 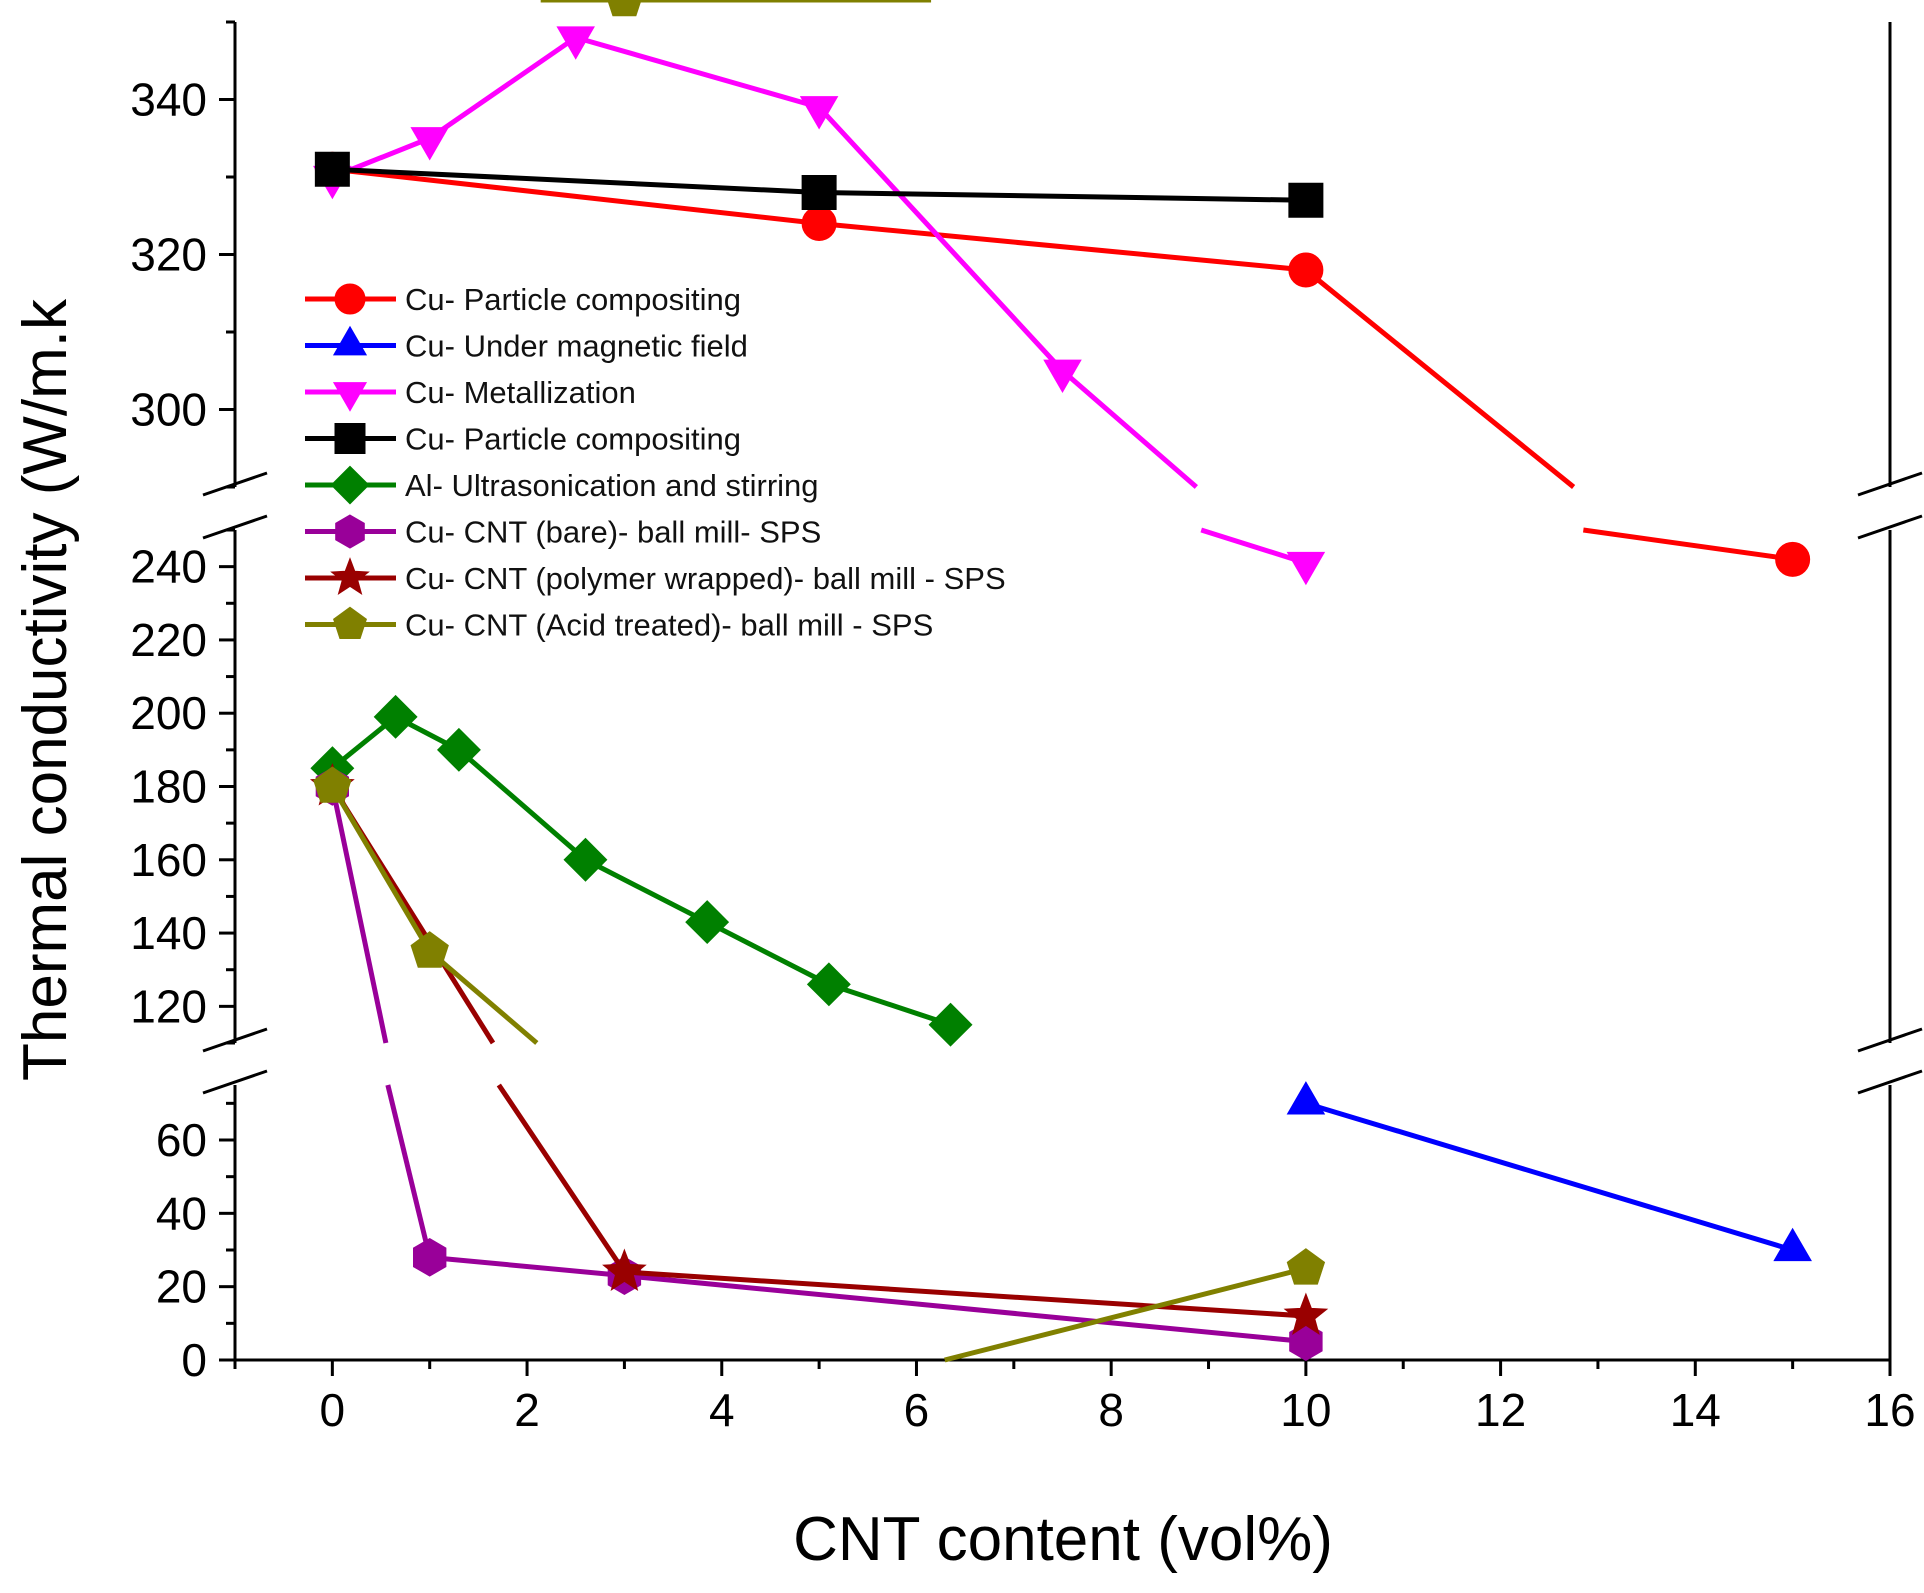 What do you see at coordinates (333, 1410) in the screenshot?
I see `x-tick-label: 0` at bounding box center [333, 1410].